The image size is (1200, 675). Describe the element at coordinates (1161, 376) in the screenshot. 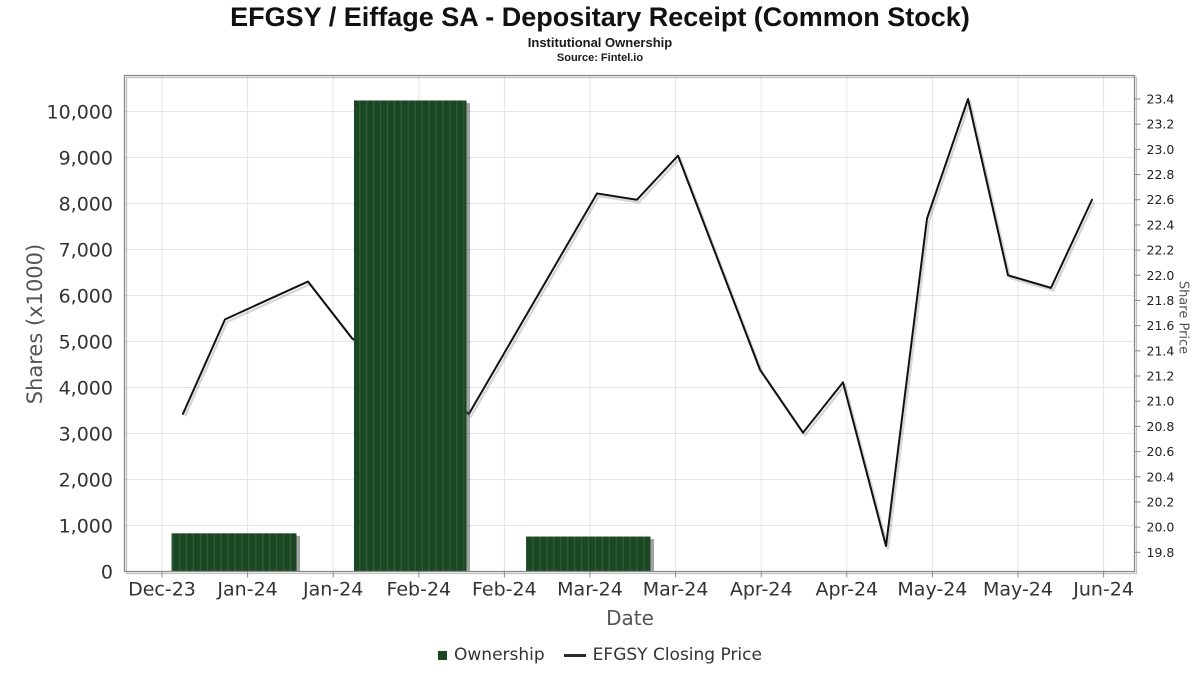

I see `svg-text: 21.2` at that location.